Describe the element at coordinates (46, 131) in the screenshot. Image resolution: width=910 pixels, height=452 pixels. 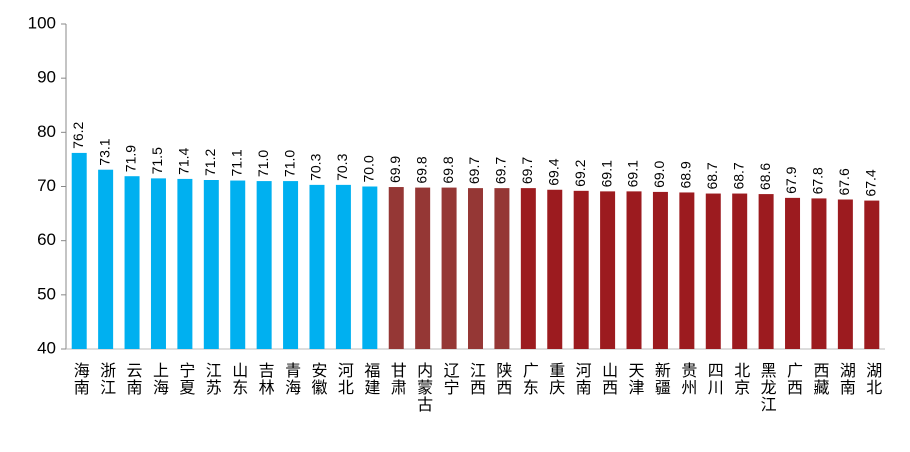
I see `y-tick-label: 80` at that location.